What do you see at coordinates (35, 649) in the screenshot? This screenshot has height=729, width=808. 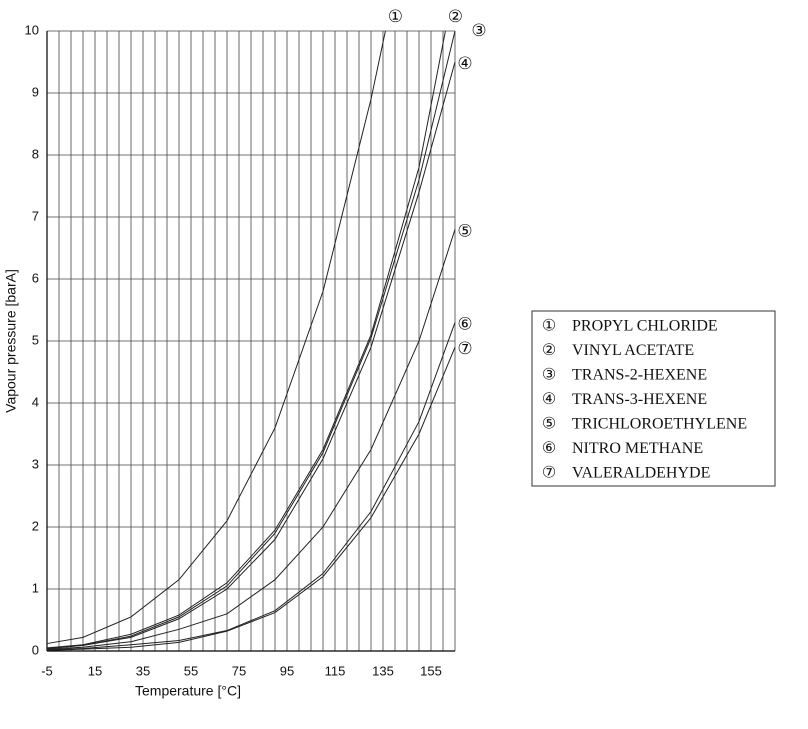 I see `y-tick-label: 0` at bounding box center [35, 649].